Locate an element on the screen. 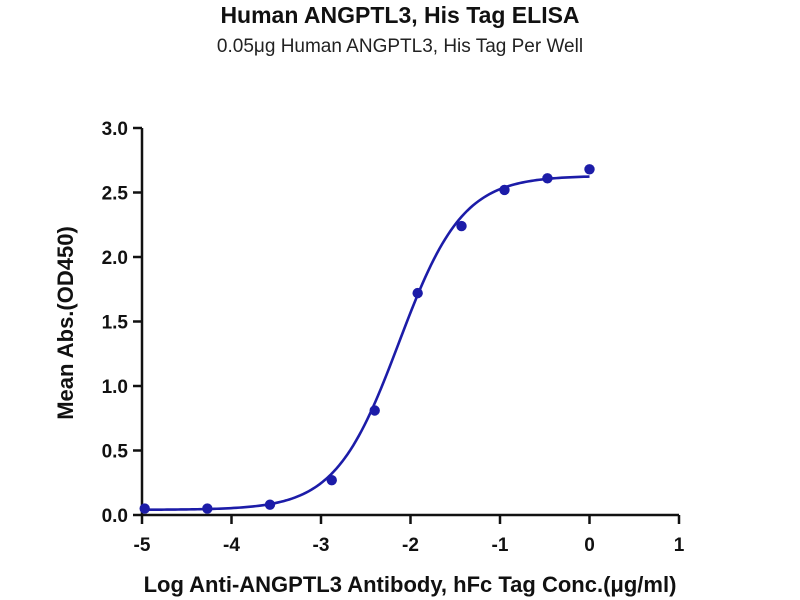 The image size is (800, 600). x-tick-label: -1 is located at coordinates (500, 545).